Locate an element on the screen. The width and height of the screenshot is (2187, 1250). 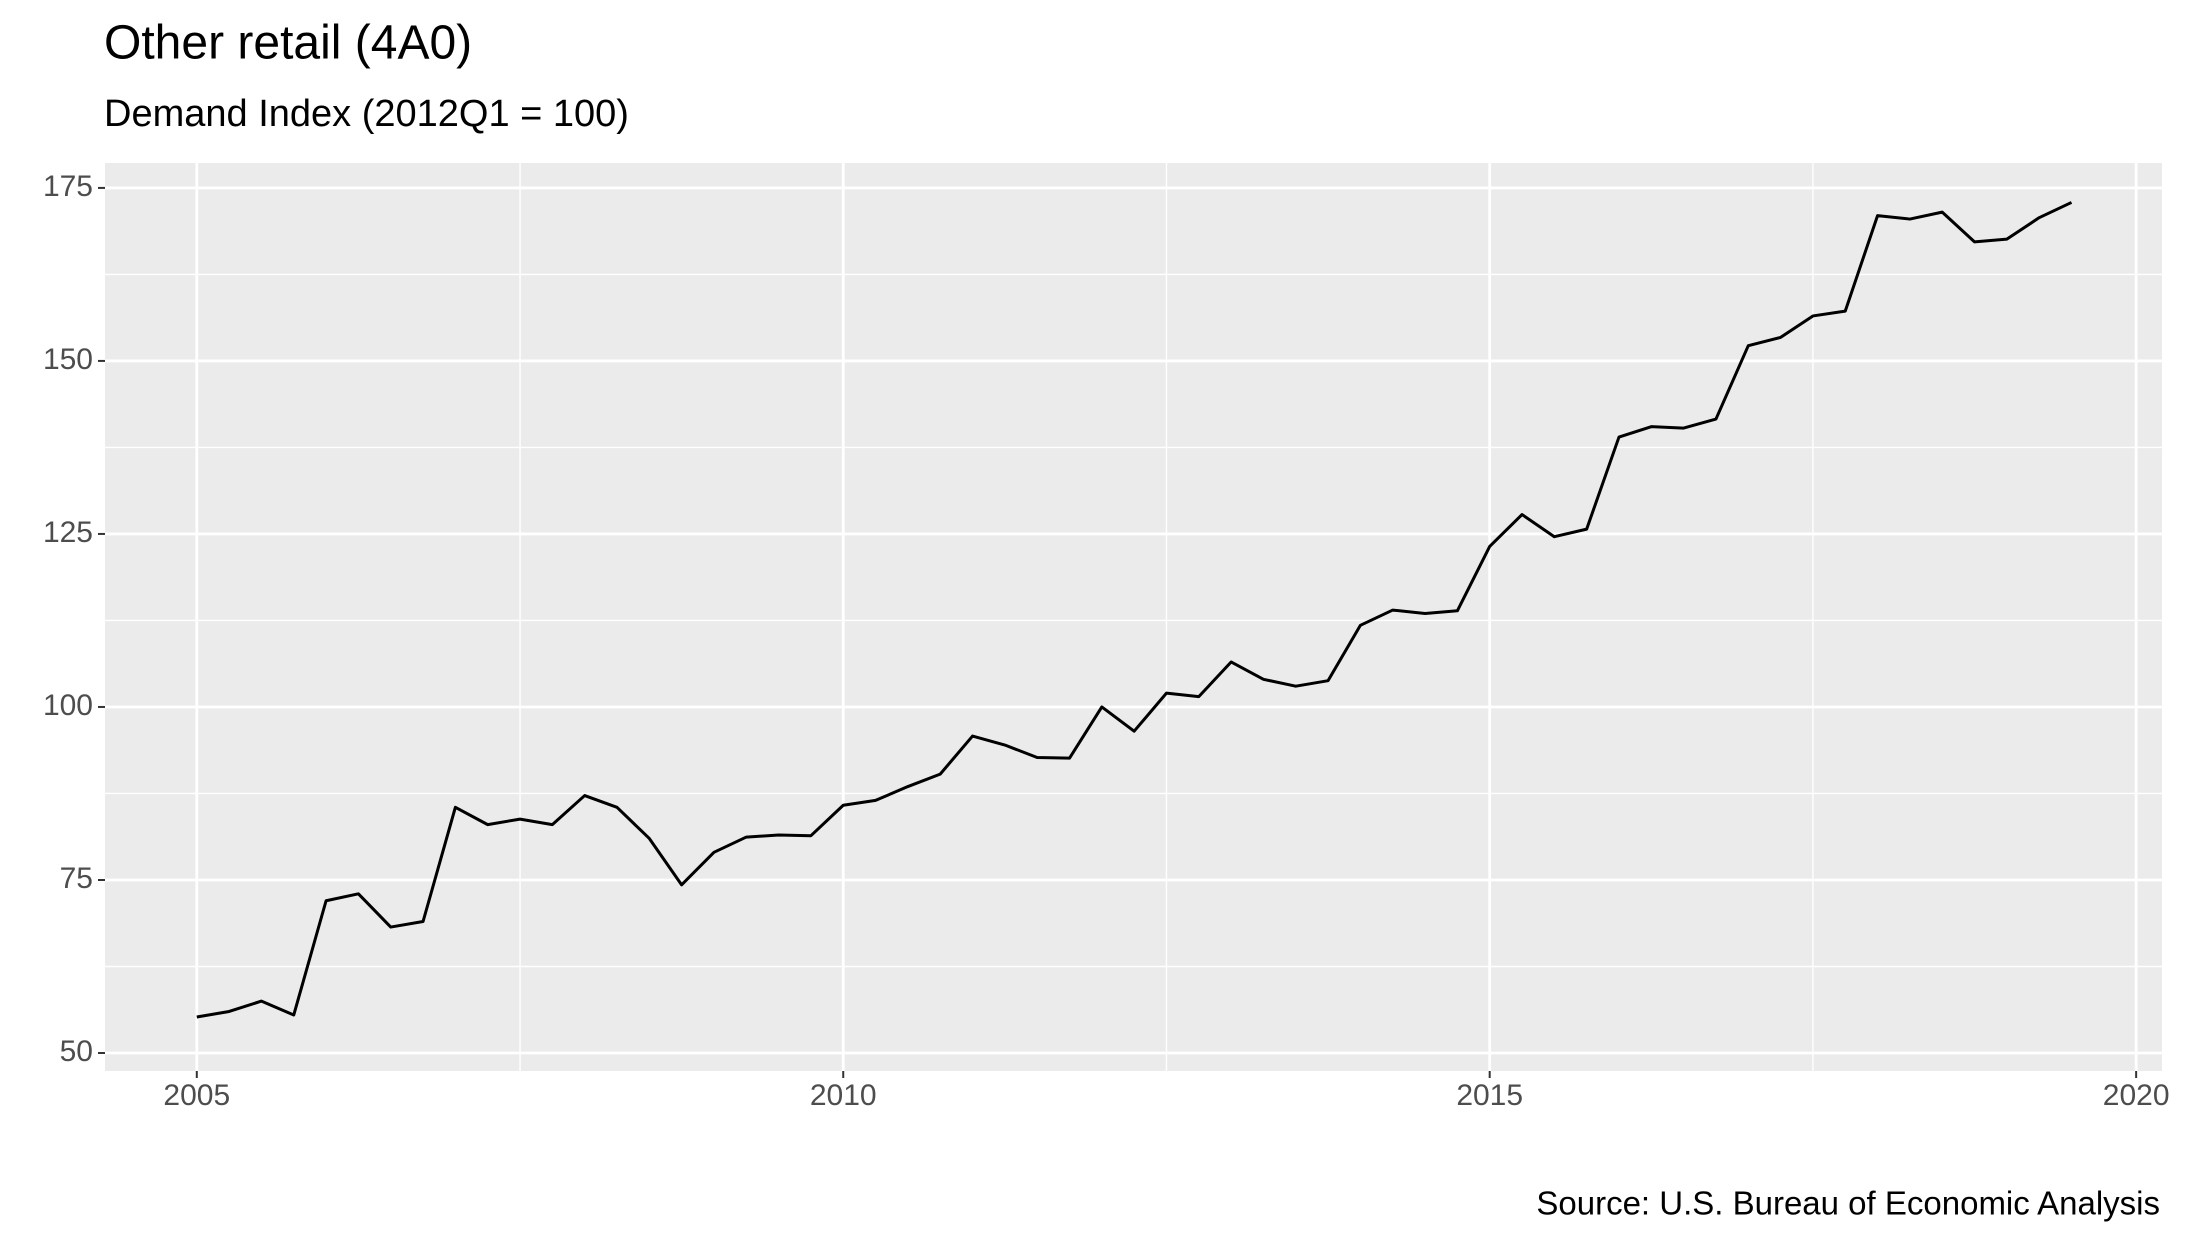
y-tick-label: 150 is located at coordinates (68, 359).